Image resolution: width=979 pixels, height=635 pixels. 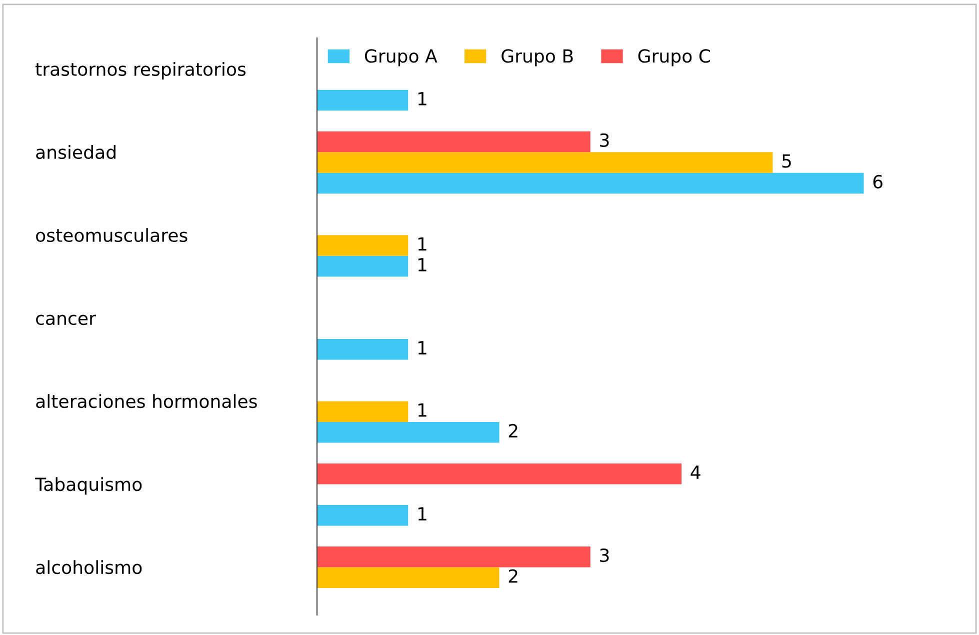 What do you see at coordinates (141, 71) in the screenshot?
I see `y-tick-label: trastornos respiratorios` at bounding box center [141, 71].